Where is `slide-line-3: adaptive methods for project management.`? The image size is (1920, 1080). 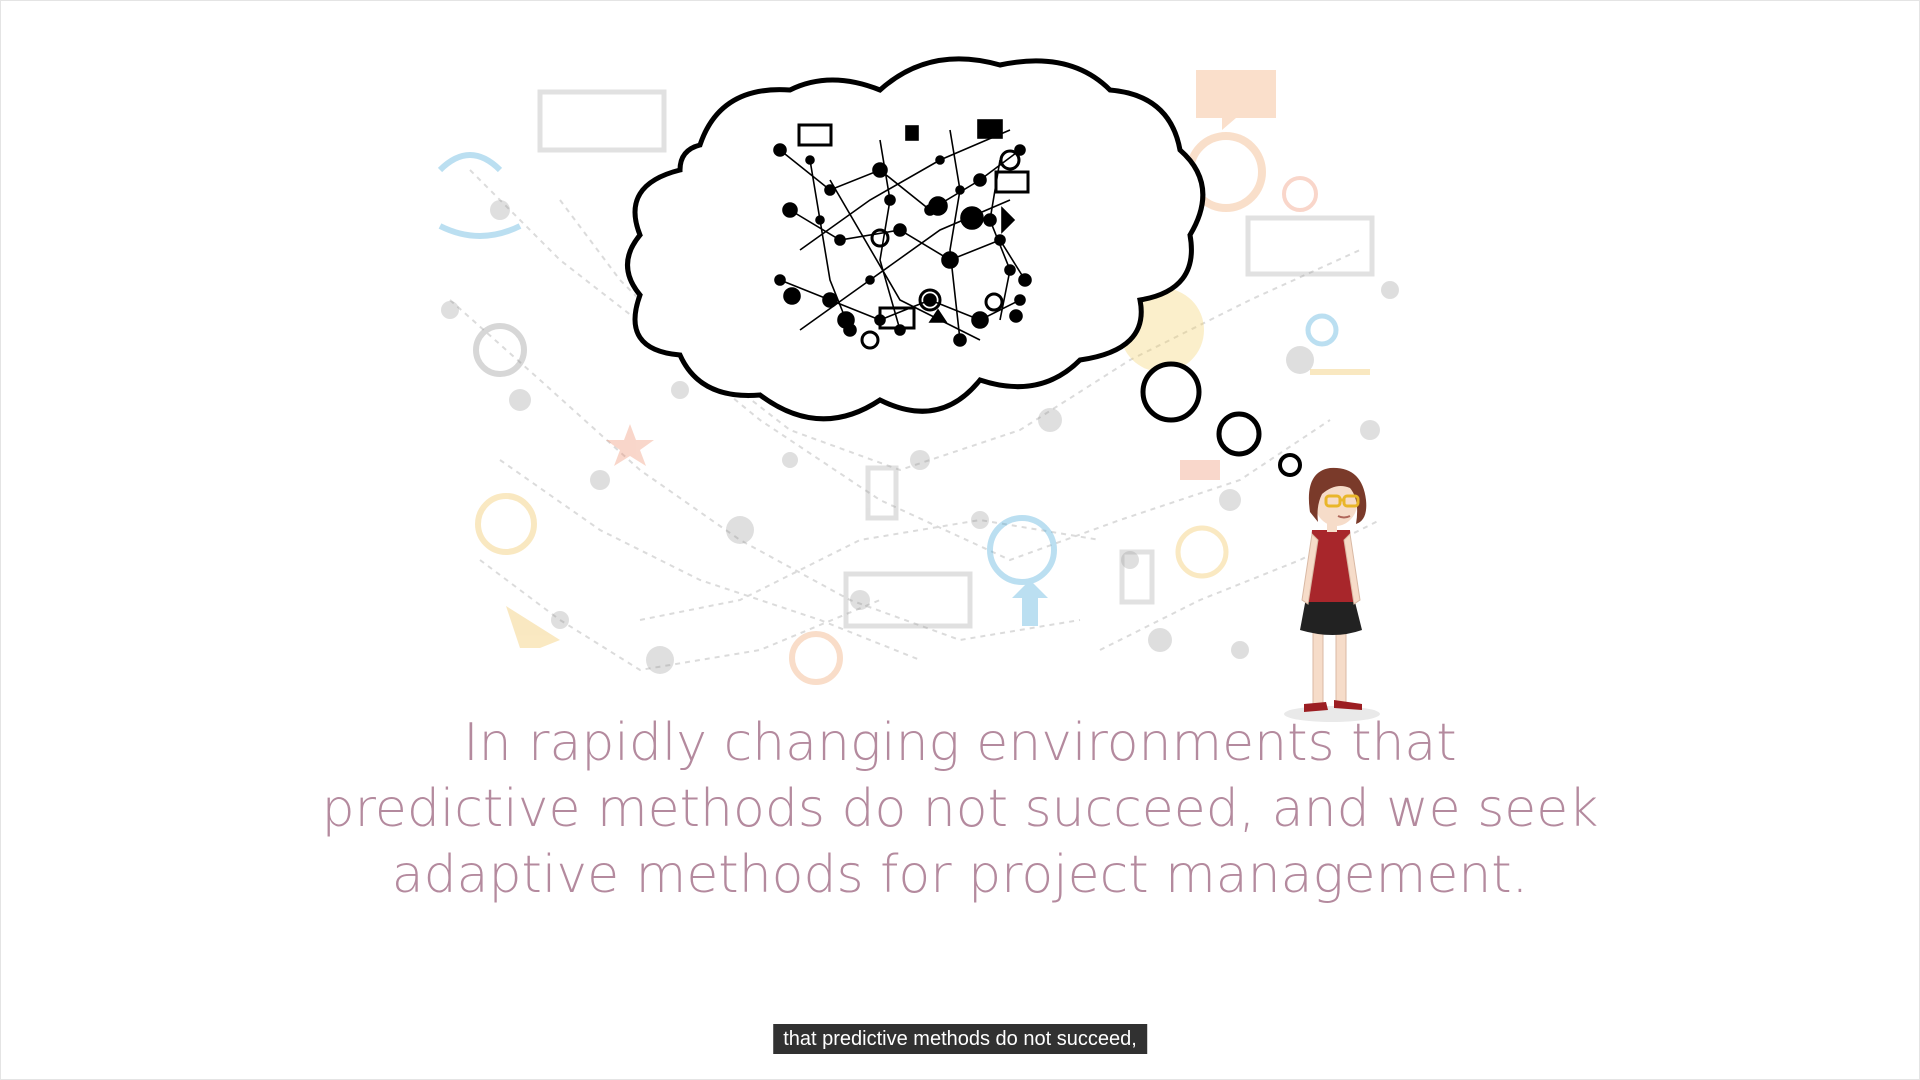
slide-line-3: adaptive methods for project management. is located at coordinates (960, 875).